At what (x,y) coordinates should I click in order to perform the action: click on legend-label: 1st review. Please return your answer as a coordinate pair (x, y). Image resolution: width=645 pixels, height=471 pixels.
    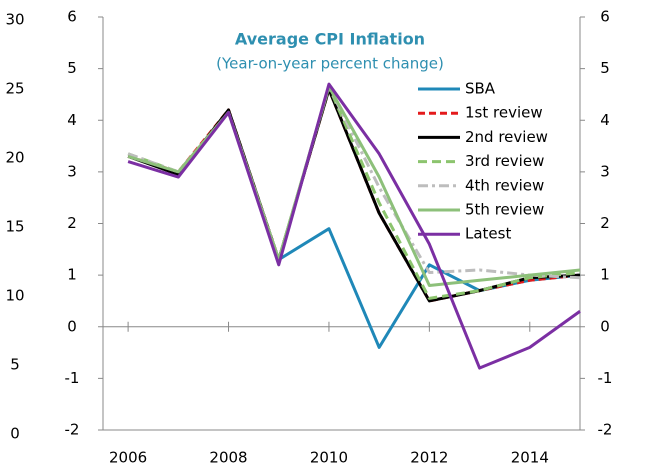
    Looking at the image, I should click on (504, 113).